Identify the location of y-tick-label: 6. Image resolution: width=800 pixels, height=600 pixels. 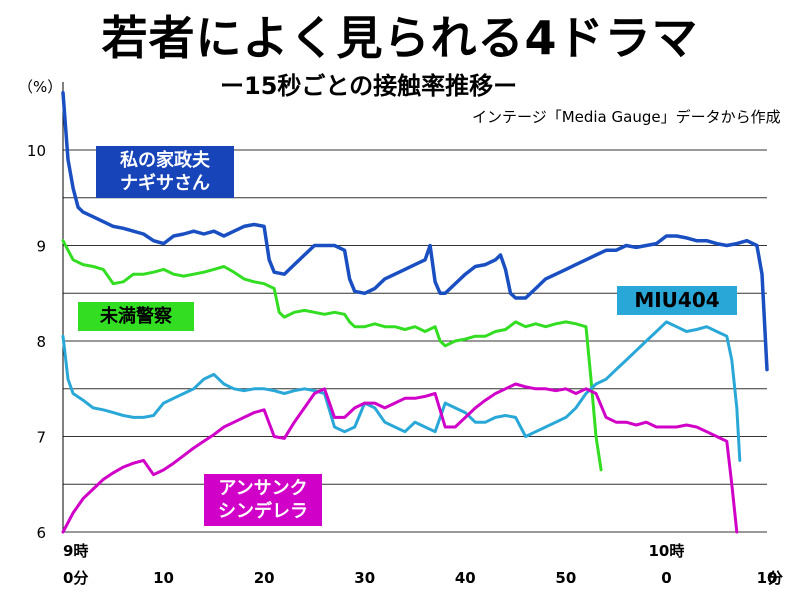
(41, 533).